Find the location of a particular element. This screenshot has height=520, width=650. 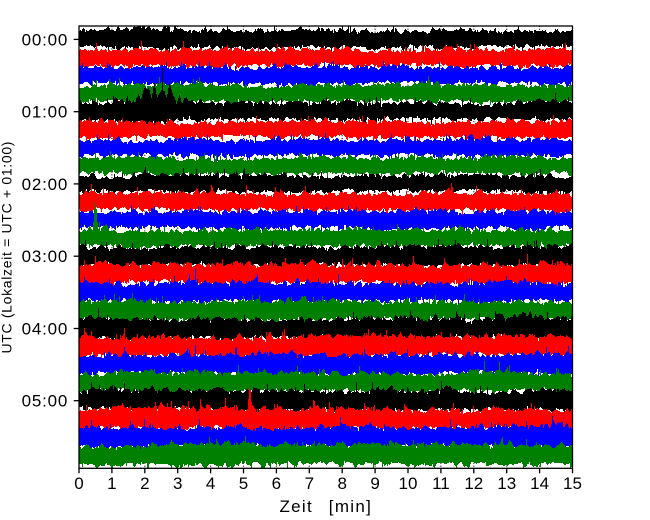

svg-text: 8 is located at coordinates (341, 483).